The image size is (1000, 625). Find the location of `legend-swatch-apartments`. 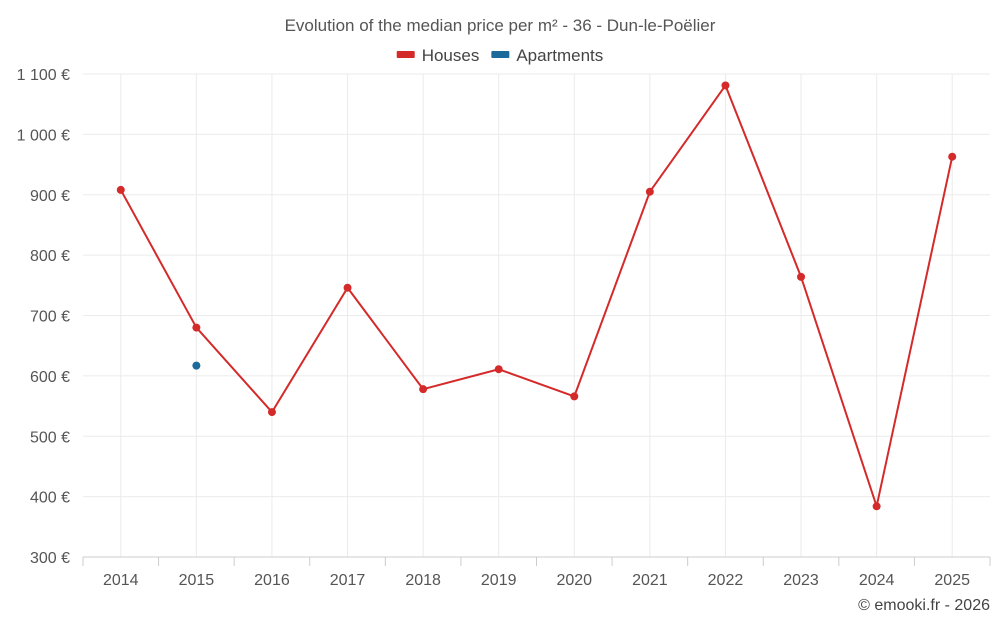

legend-swatch-apartments is located at coordinates (500, 54).